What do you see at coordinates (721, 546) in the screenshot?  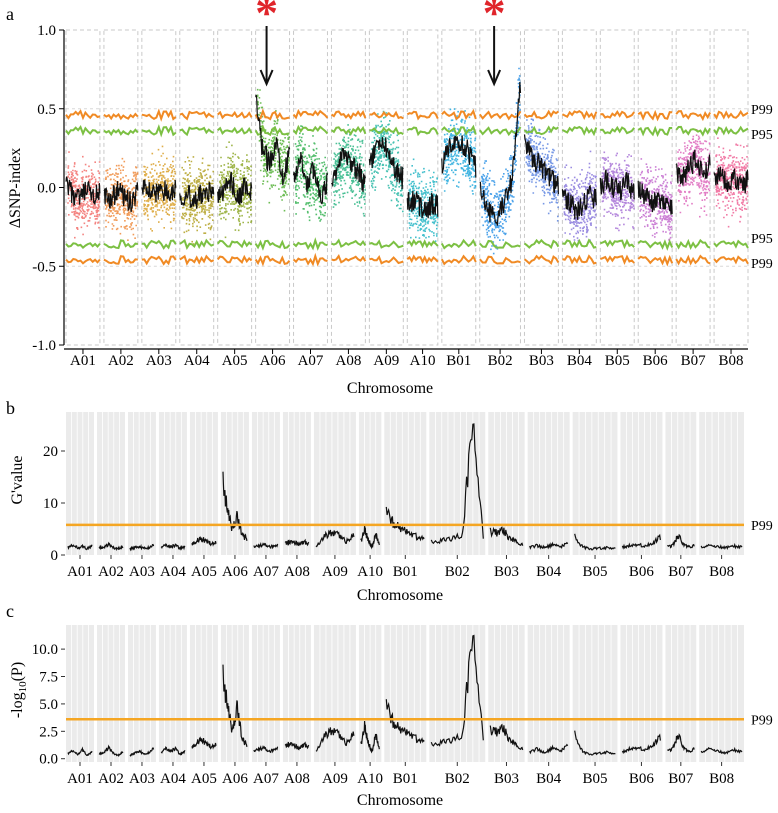 I see `signal-line-b08` at bounding box center [721, 546].